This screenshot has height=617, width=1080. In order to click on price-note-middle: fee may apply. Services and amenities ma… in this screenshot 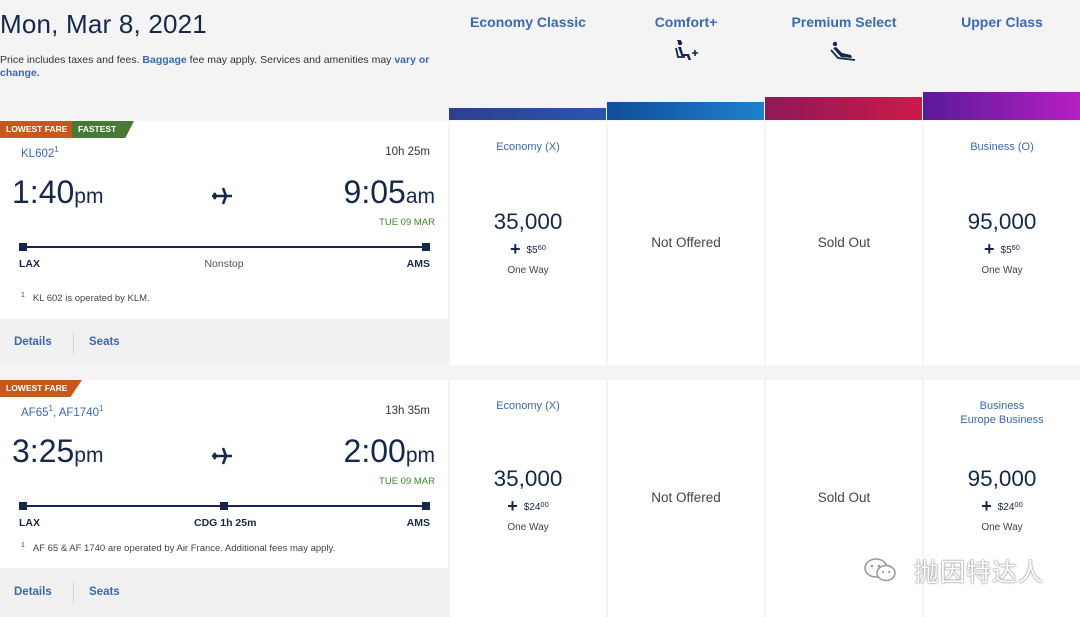, I will do `click(290, 60)`.